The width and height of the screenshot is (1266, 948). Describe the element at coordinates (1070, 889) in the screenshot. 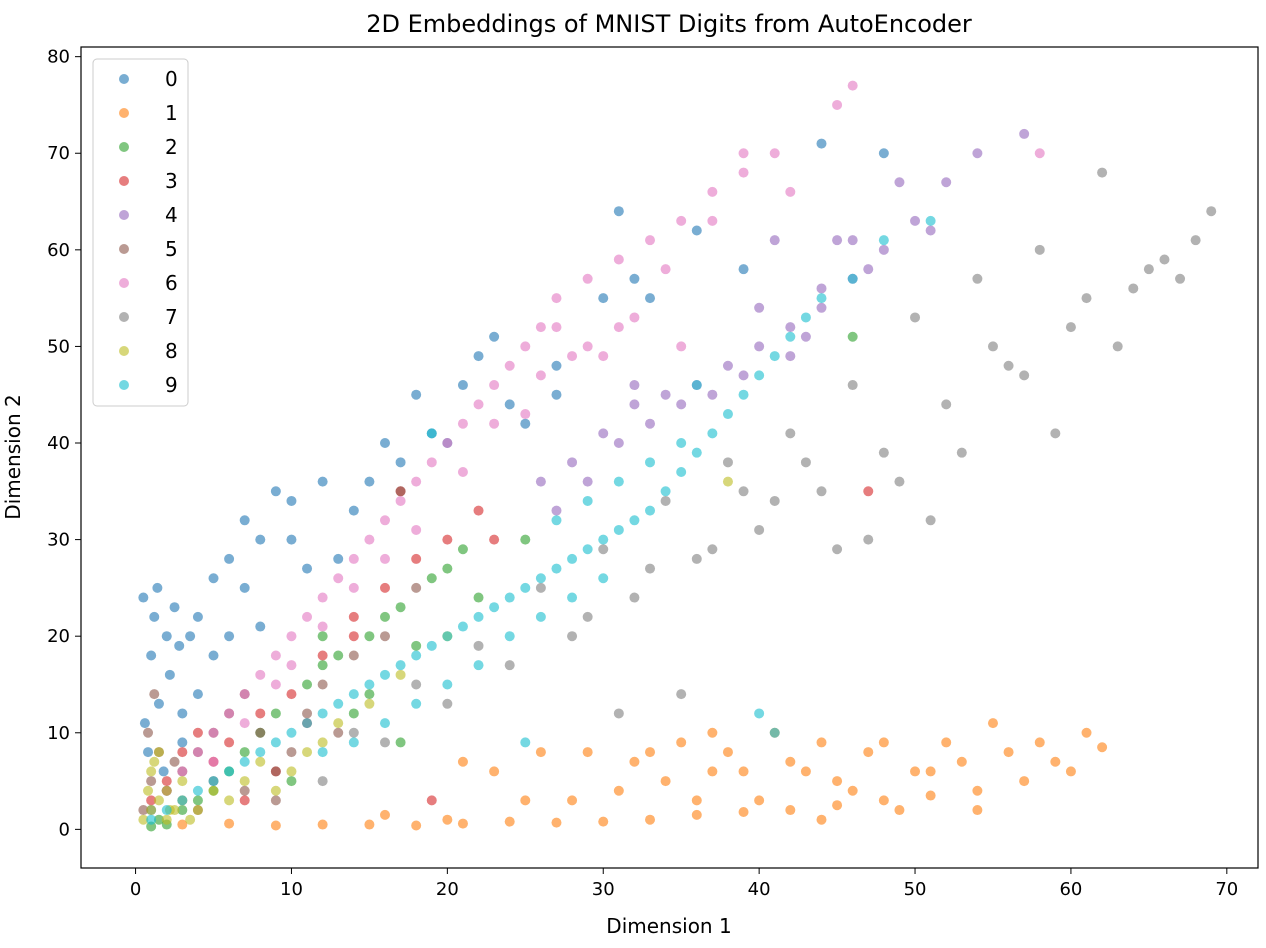

I see `x-tick-label: 60` at that location.